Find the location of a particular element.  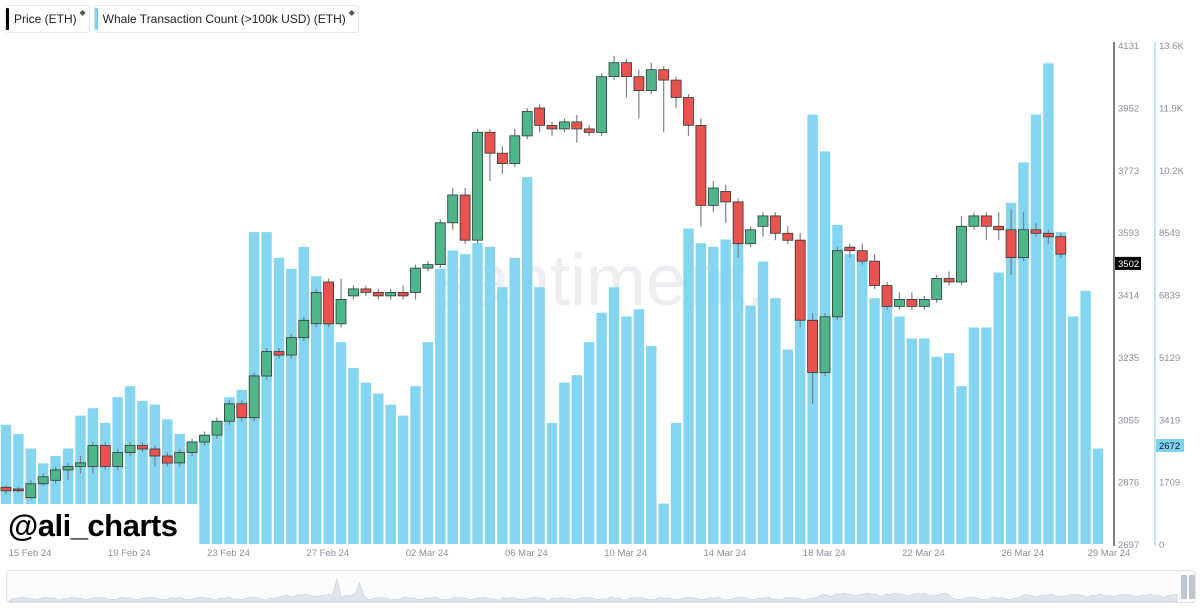

x-tick: 23 Feb 24 is located at coordinates (228, 553).